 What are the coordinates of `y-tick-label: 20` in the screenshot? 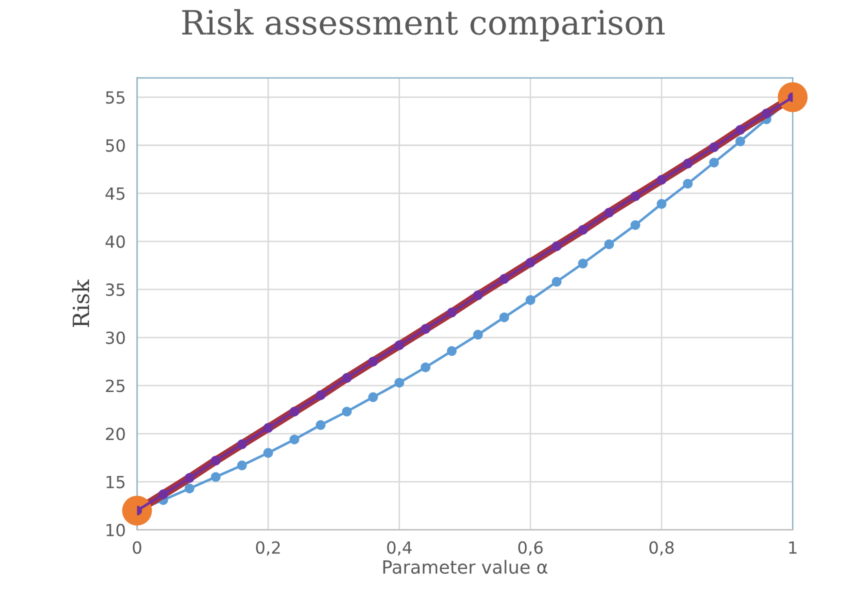 It's located at (115, 434).